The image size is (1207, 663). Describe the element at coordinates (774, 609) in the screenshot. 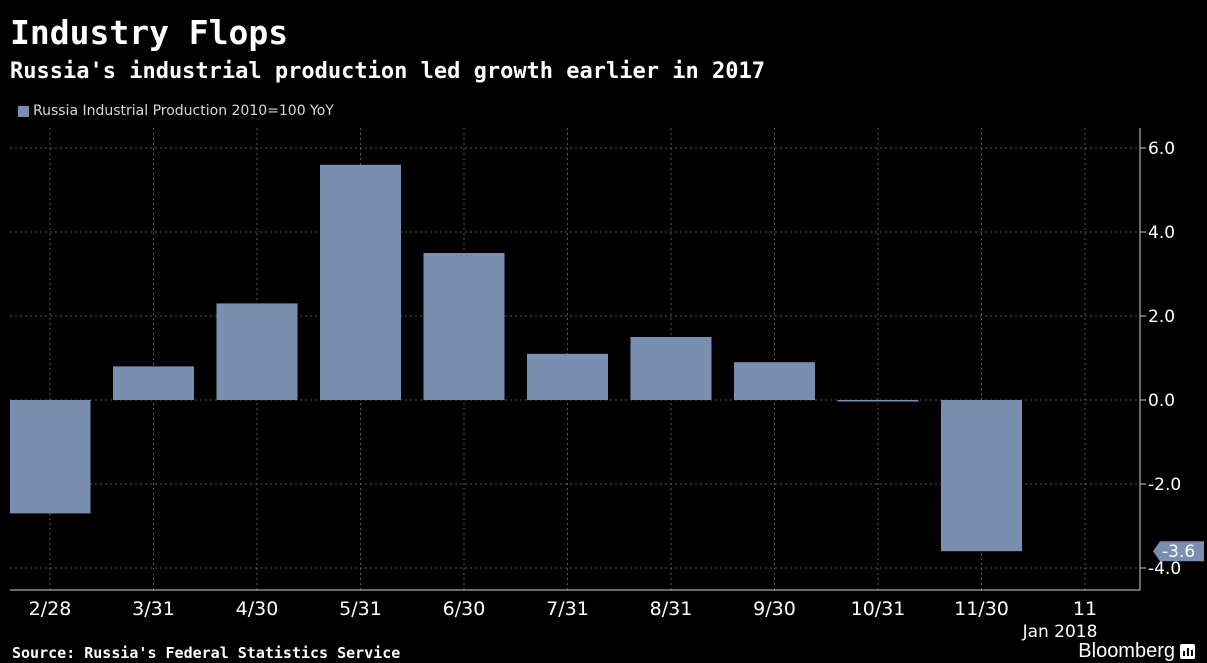

I see `x-tick-label: 9/30` at that location.